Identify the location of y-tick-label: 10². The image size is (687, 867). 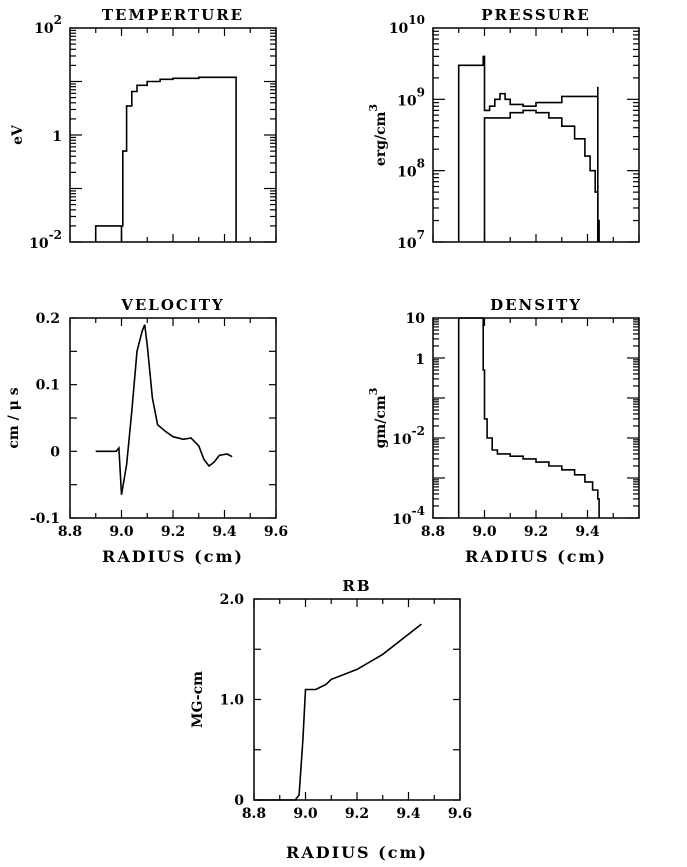
(48, 25).